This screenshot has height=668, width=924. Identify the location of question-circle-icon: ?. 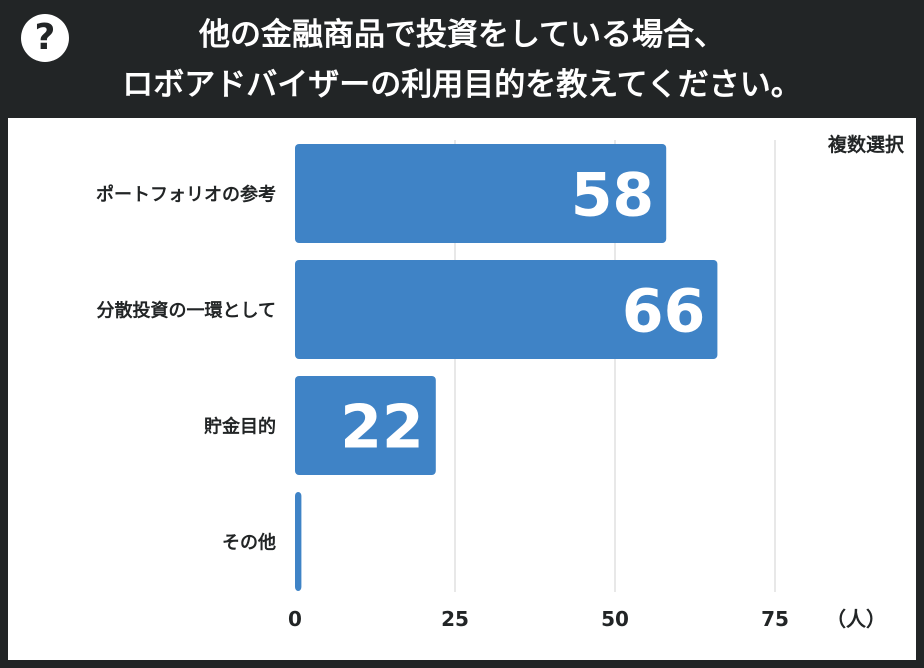
(45, 38).